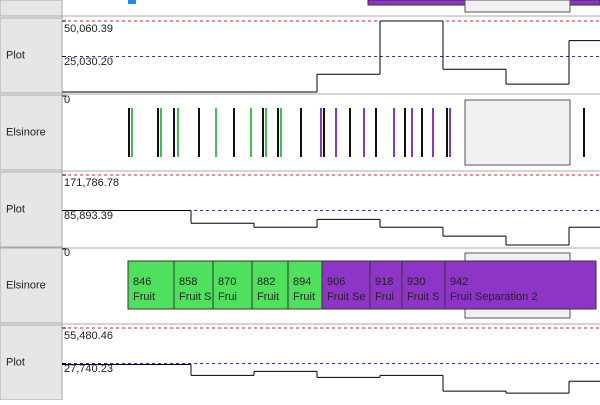 The image size is (600, 405). Describe the element at coordinates (493, 297) in the screenshot. I see `event-name: Fruit Separation 2` at that location.